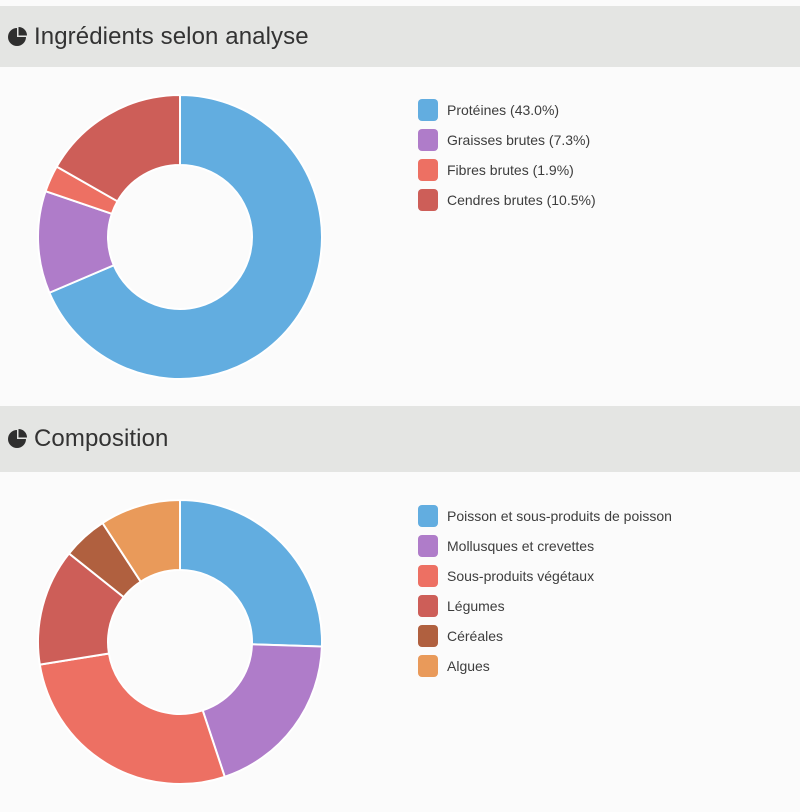  I want to click on legend-label: Sous-produits végétaux, so click(521, 576).